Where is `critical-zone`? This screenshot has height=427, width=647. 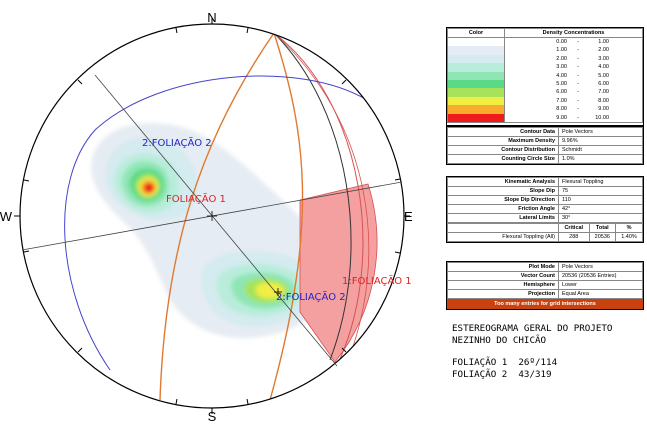 critical-zone is located at coordinates (338, 273).